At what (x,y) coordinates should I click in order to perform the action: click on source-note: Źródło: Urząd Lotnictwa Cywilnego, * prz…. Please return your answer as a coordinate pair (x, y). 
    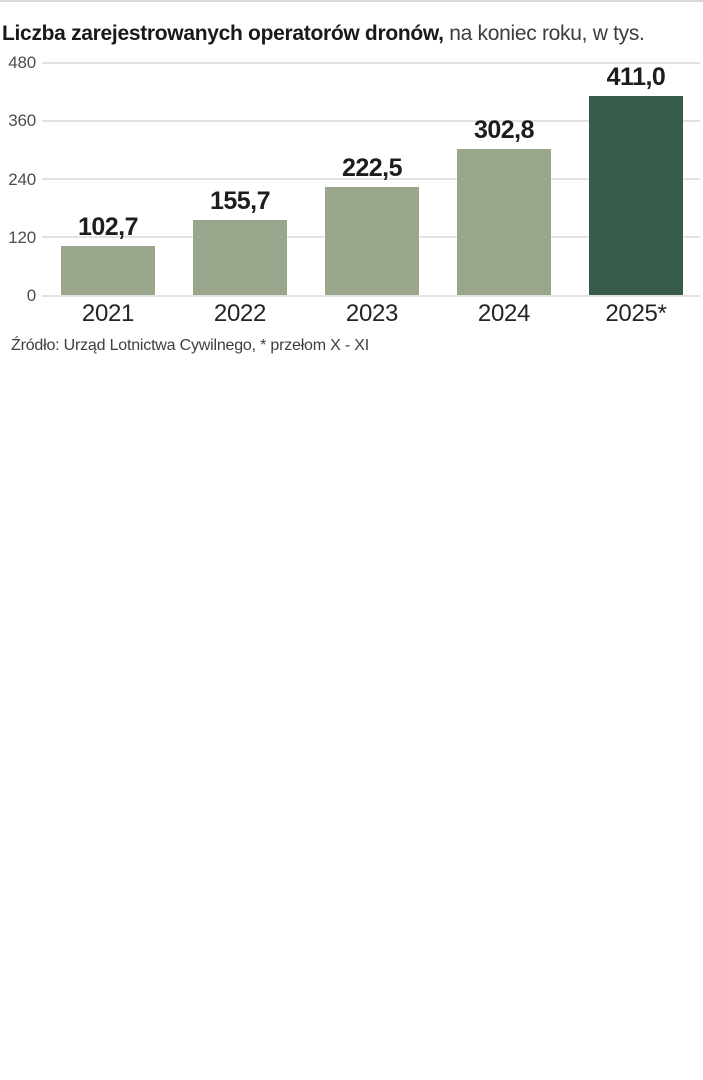
    Looking at the image, I should click on (190, 345).